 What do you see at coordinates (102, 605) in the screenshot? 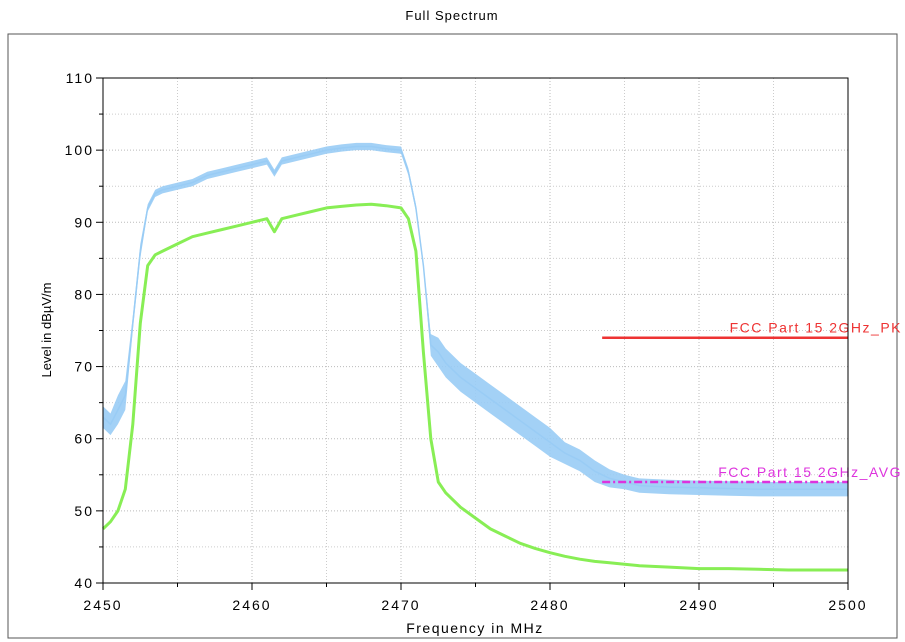
I see `x-tick-label: 2450` at bounding box center [102, 605].